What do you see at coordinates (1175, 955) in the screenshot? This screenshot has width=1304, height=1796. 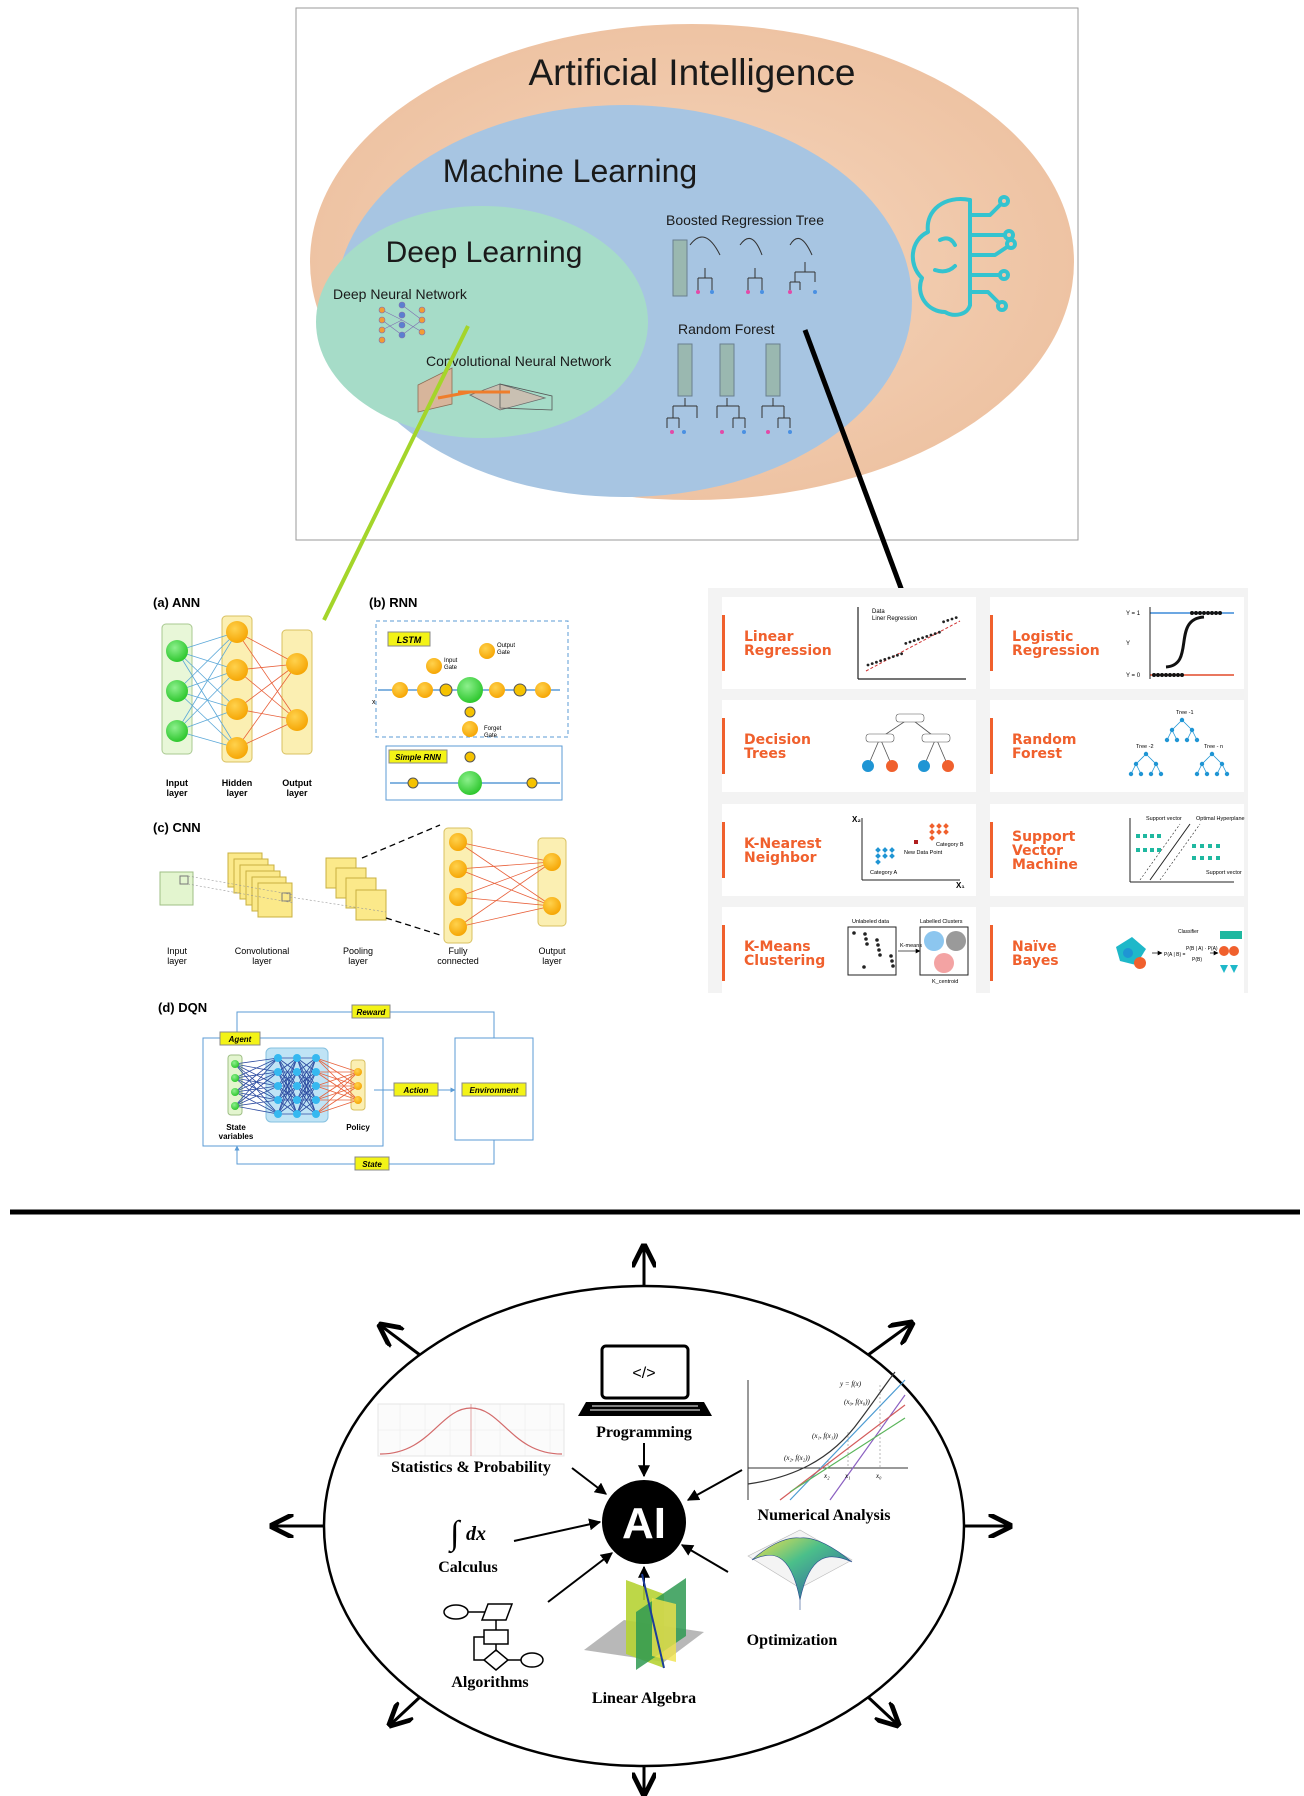 I see `ml-card-label: P(A | B) =` at bounding box center [1175, 955].